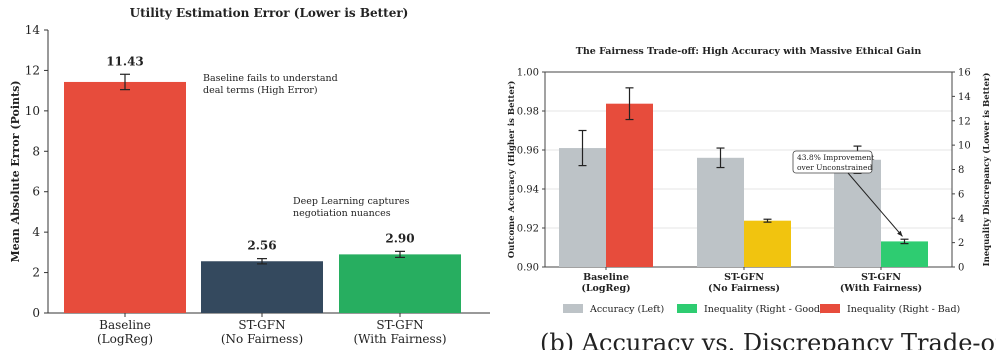  Describe the element at coordinates (270, 78) in the screenshot. I see `annotation: Baseline fails to understand` at that location.